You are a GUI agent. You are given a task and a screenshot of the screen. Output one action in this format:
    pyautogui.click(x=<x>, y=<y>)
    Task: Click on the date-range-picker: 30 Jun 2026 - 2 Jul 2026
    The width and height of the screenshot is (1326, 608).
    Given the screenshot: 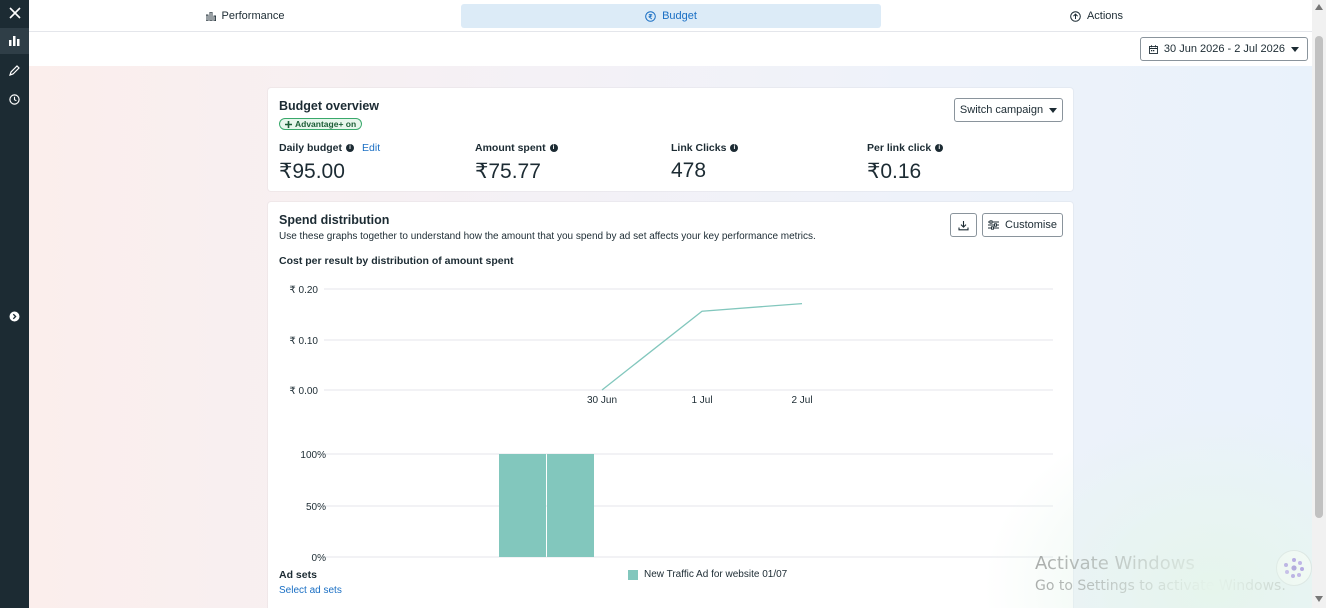 What is the action you would take?
    pyautogui.click(x=1223, y=49)
    